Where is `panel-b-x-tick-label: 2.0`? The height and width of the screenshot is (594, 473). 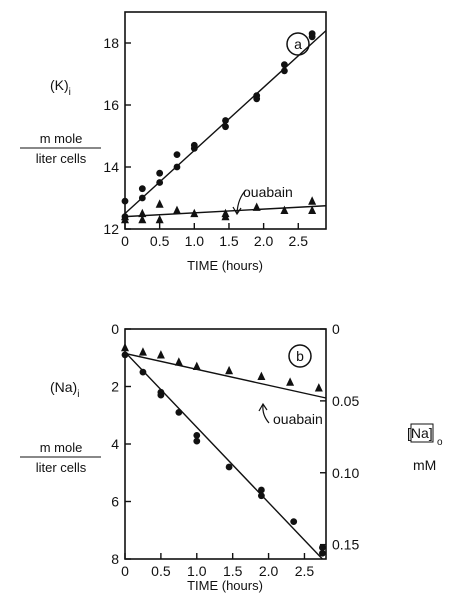
panel-b-x-tick-label: 2.0 is located at coordinates (269, 571).